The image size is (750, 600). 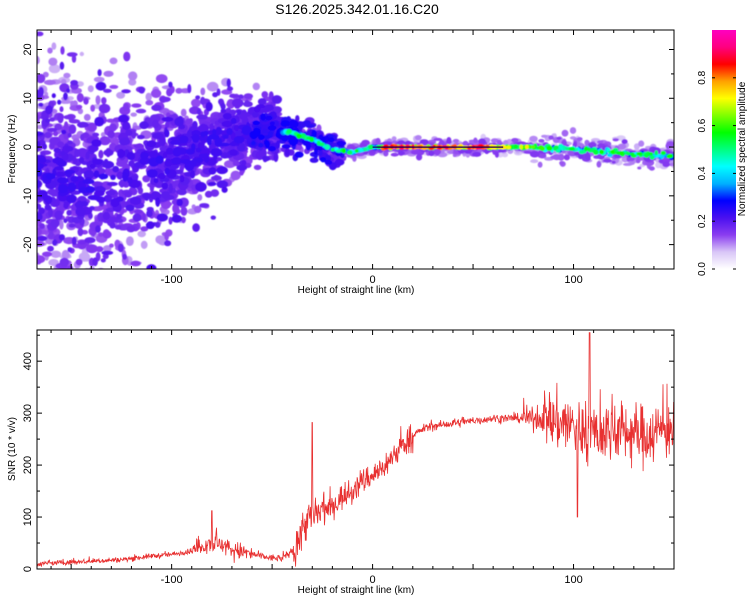 What do you see at coordinates (28, 196) in the screenshot?
I see `y-tick-label: -10` at bounding box center [28, 196].